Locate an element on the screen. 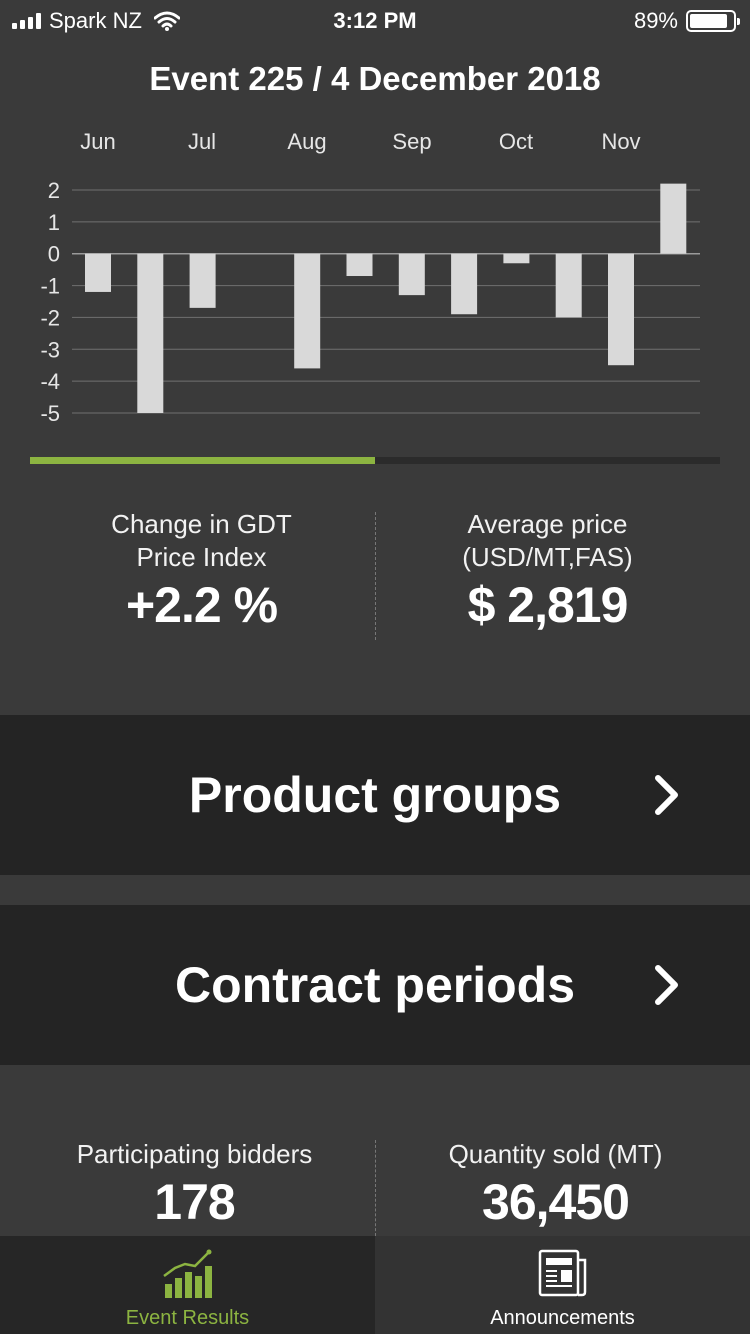  y-tick-label: -3 is located at coordinates (50, 349).